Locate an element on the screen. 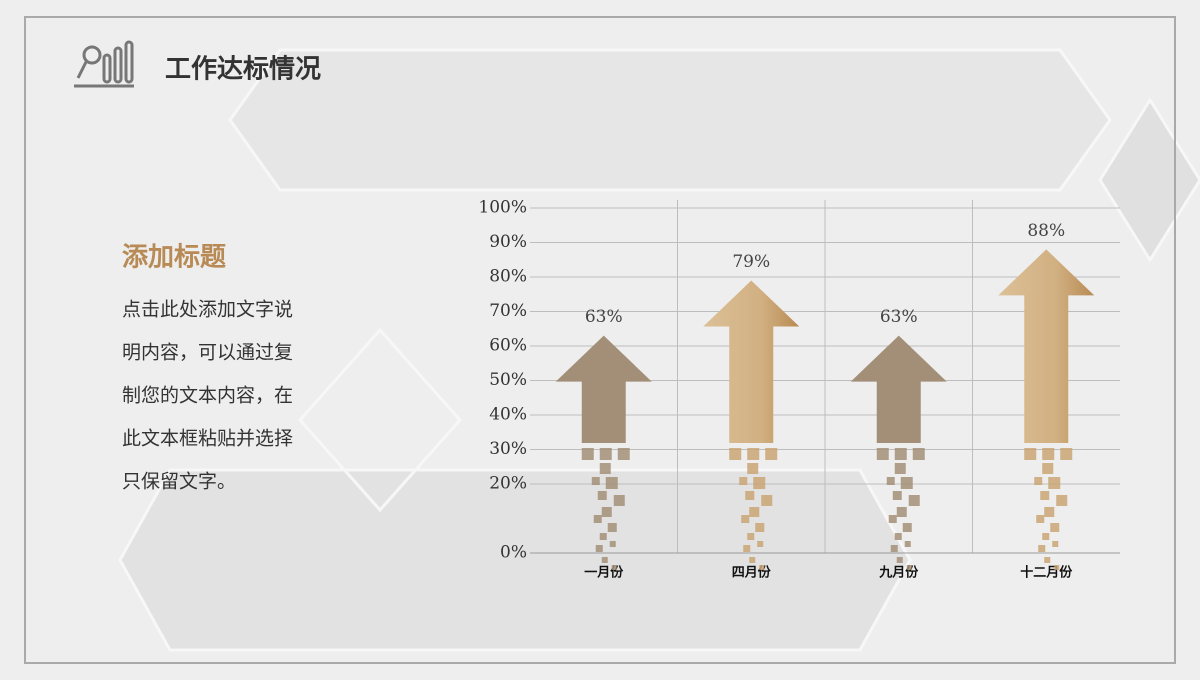 Image resolution: width=1200 pixels, height=680 pixels. y-tick-label: 50% is located at coordinates (508, 380).